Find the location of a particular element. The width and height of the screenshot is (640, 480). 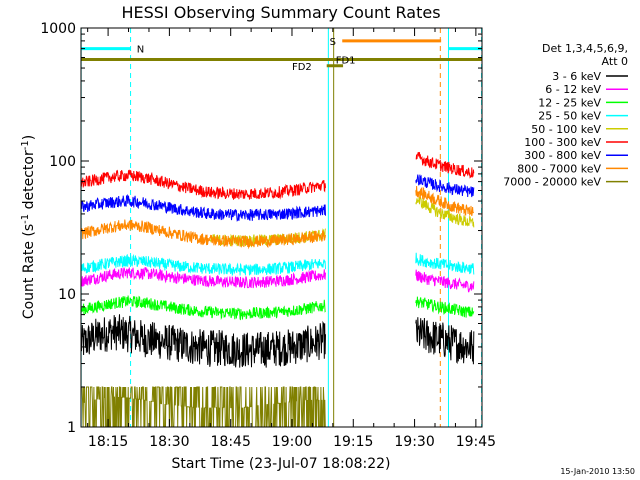

y-axis-label-end: ) is located at coordinates (29, 137).